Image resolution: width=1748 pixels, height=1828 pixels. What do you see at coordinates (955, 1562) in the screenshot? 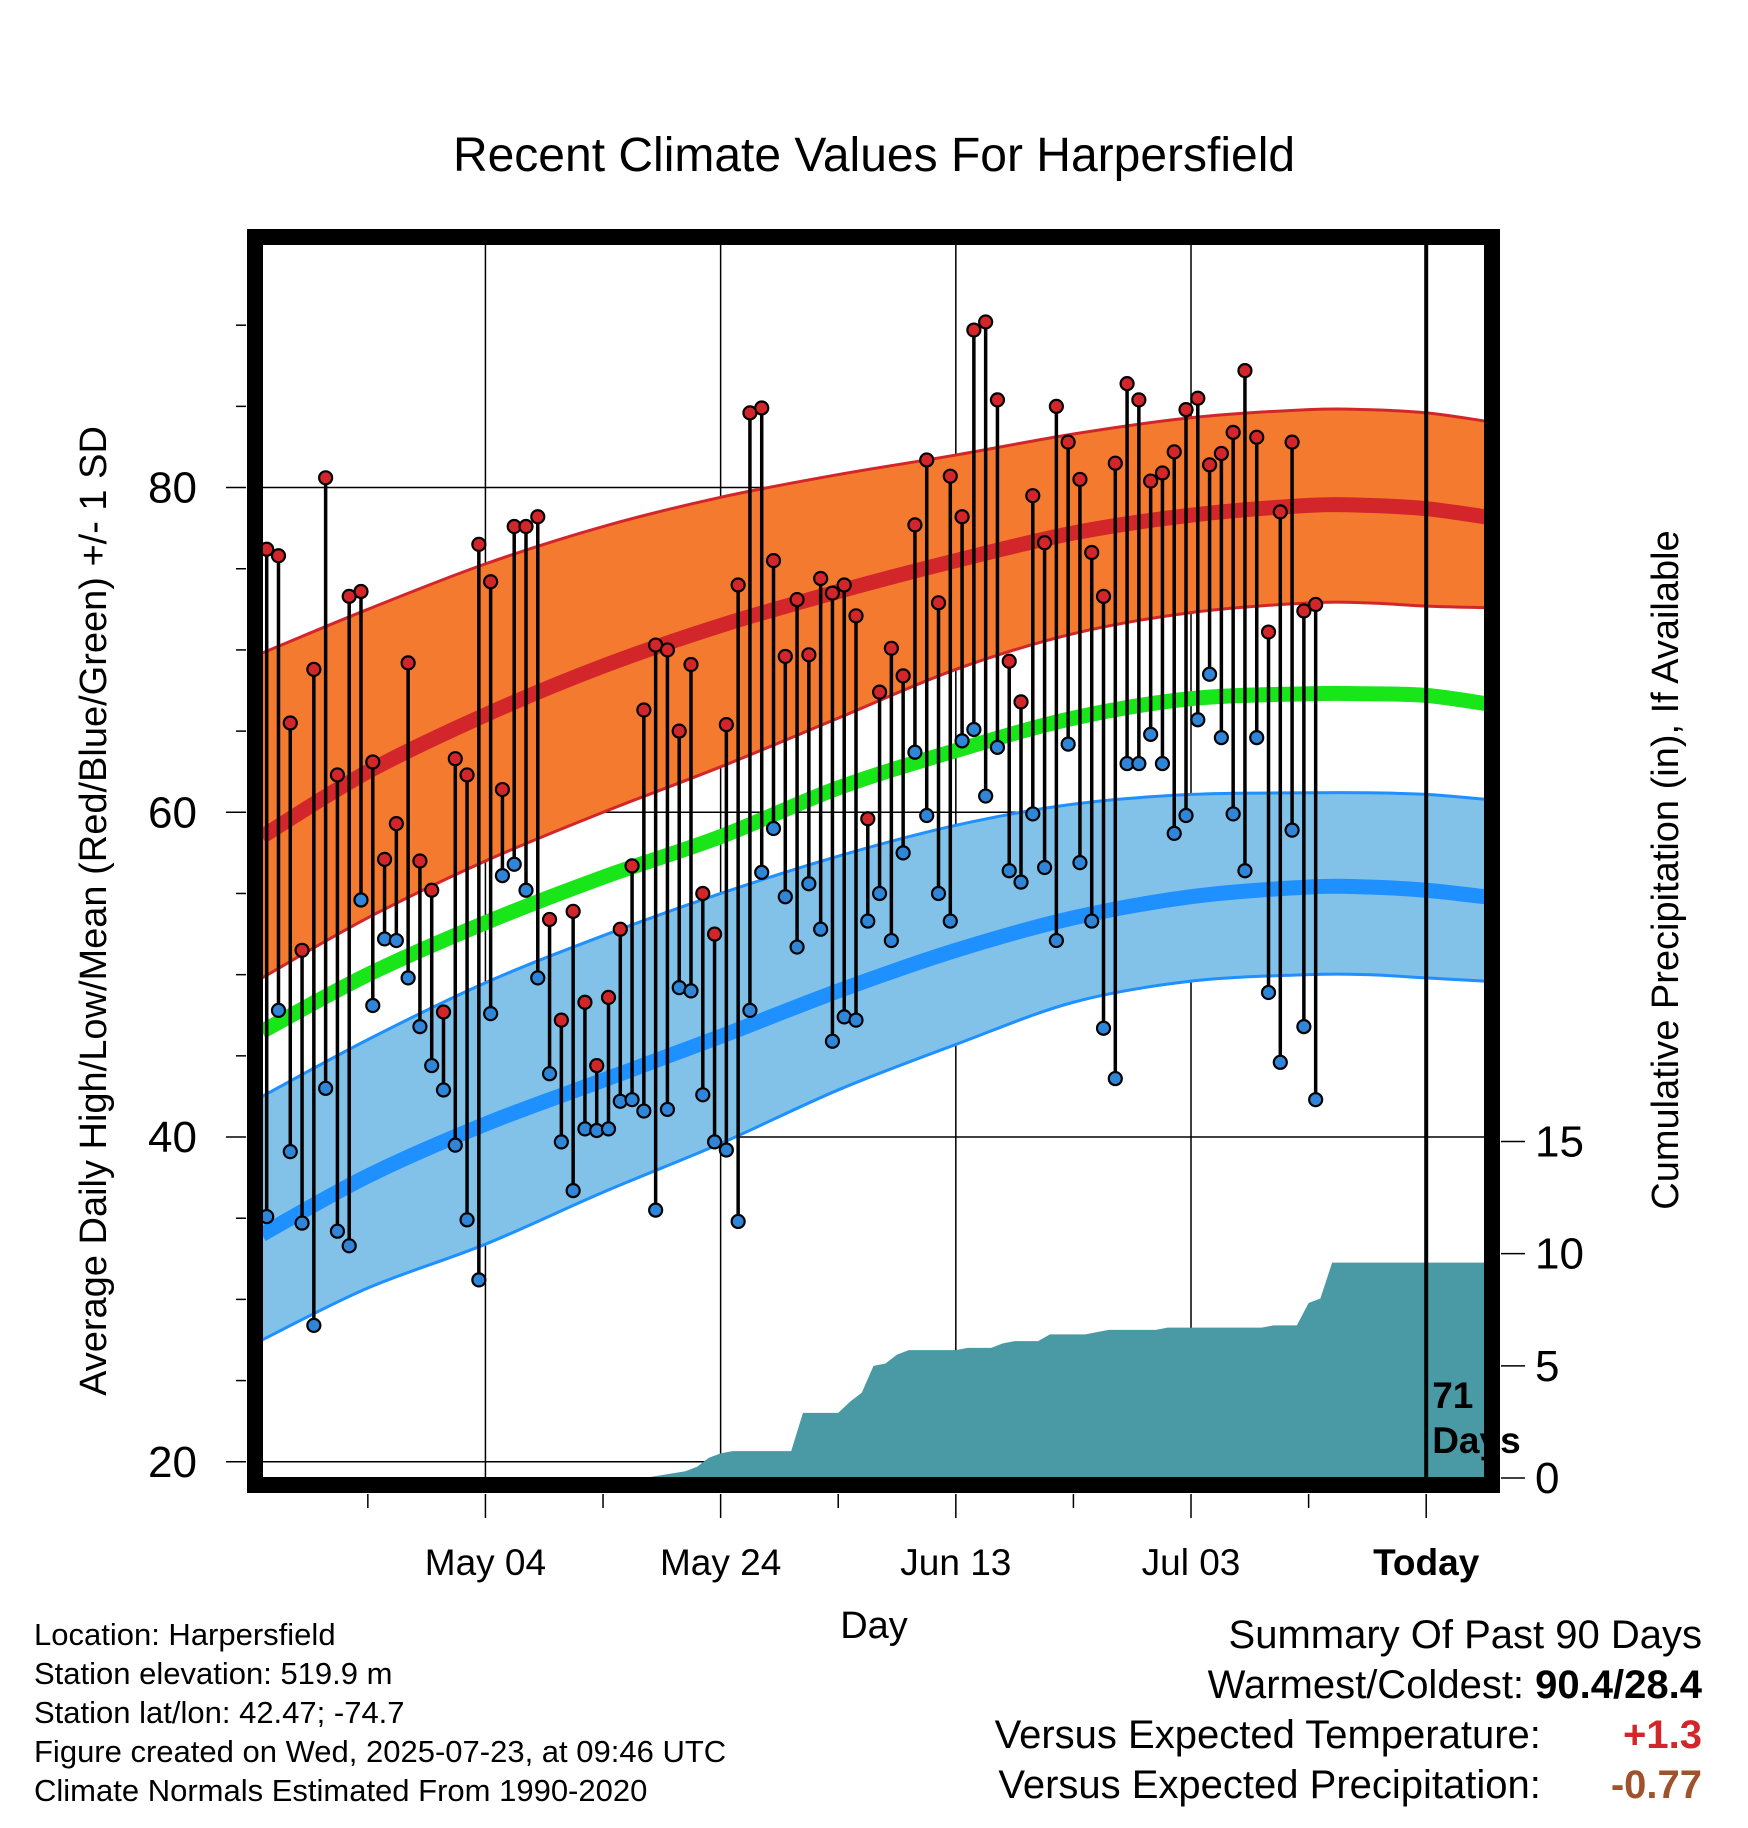
I see `x-tick-label: Jun 13` at bounding box center [955, 1562].